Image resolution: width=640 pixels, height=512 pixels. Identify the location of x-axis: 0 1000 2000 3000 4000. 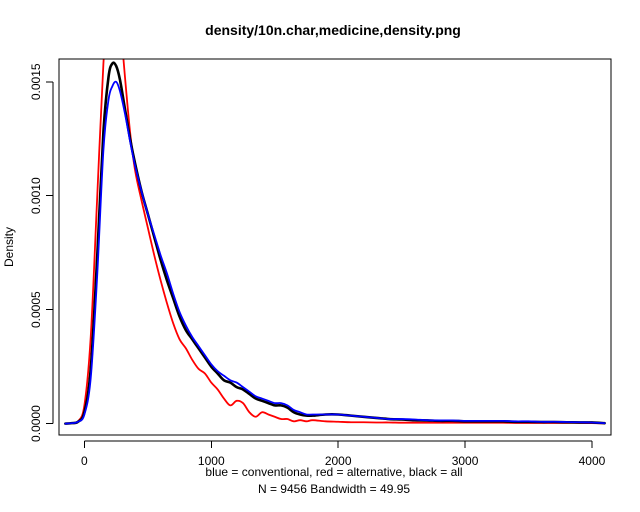
(343, 454).